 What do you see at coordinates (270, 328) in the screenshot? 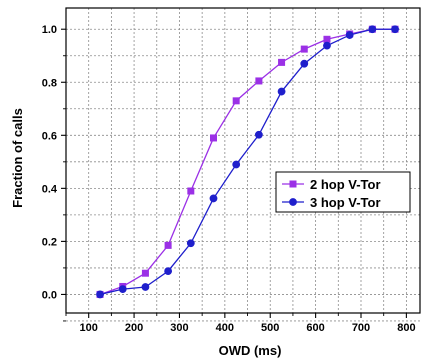
I see `x-tick-label: 500` at bounding box center [270, 328].